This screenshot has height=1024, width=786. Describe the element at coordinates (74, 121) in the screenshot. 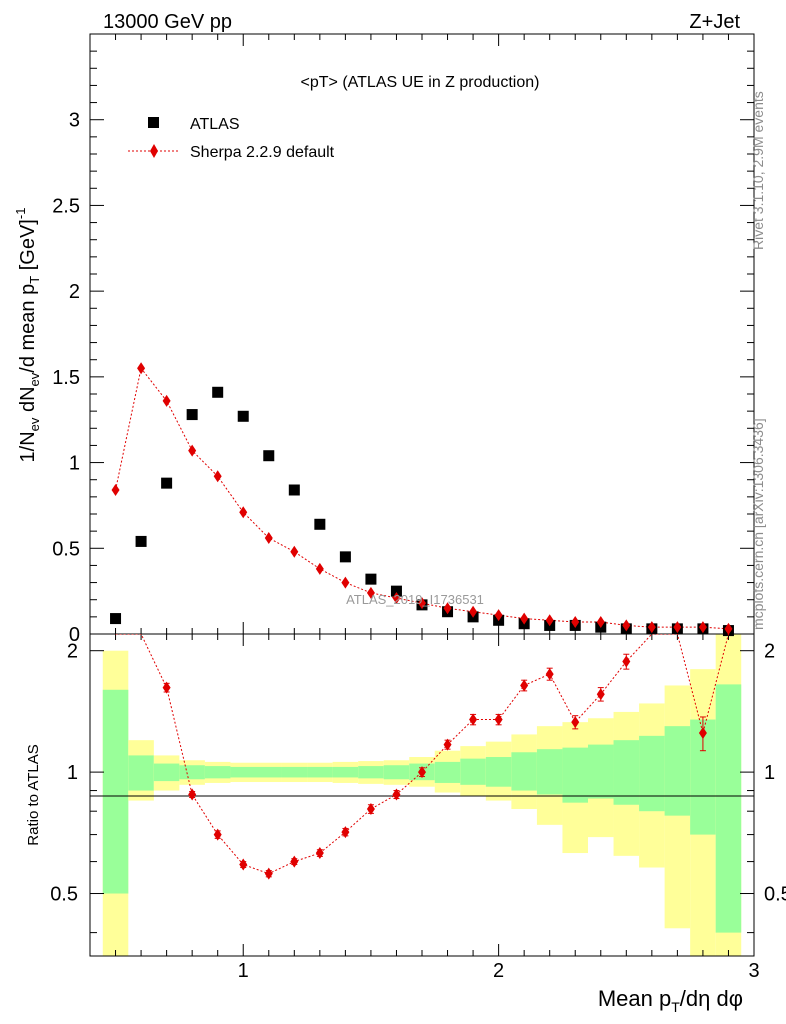

I see `y-tick-label: 3` at that location.